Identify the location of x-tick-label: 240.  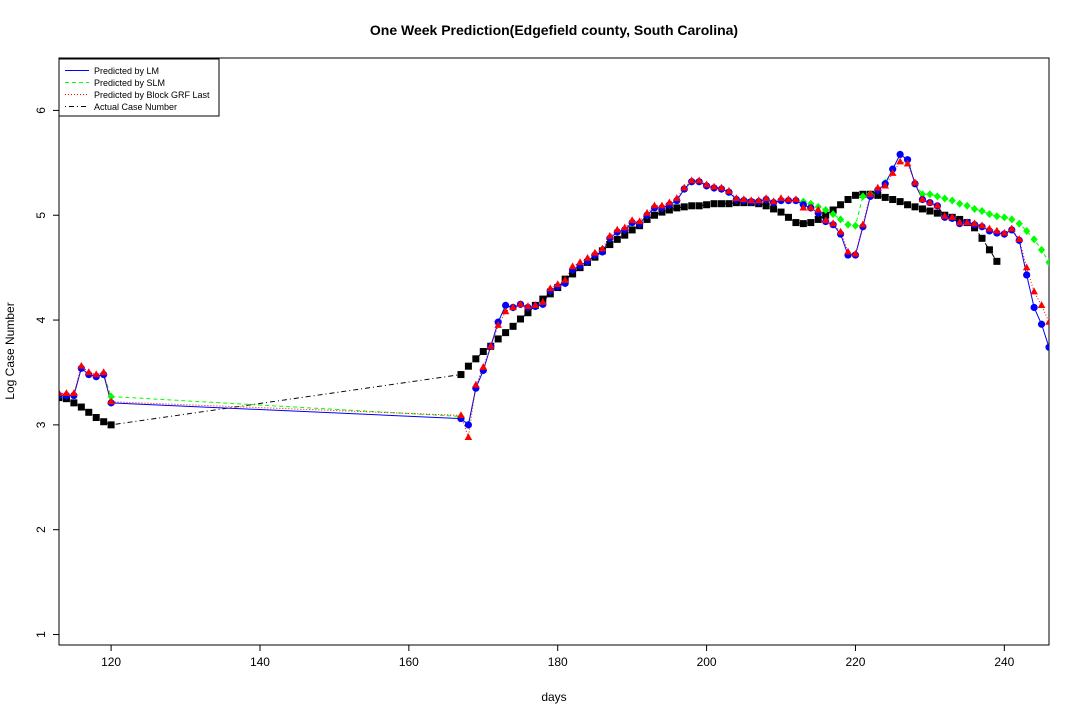
(1004, 662).